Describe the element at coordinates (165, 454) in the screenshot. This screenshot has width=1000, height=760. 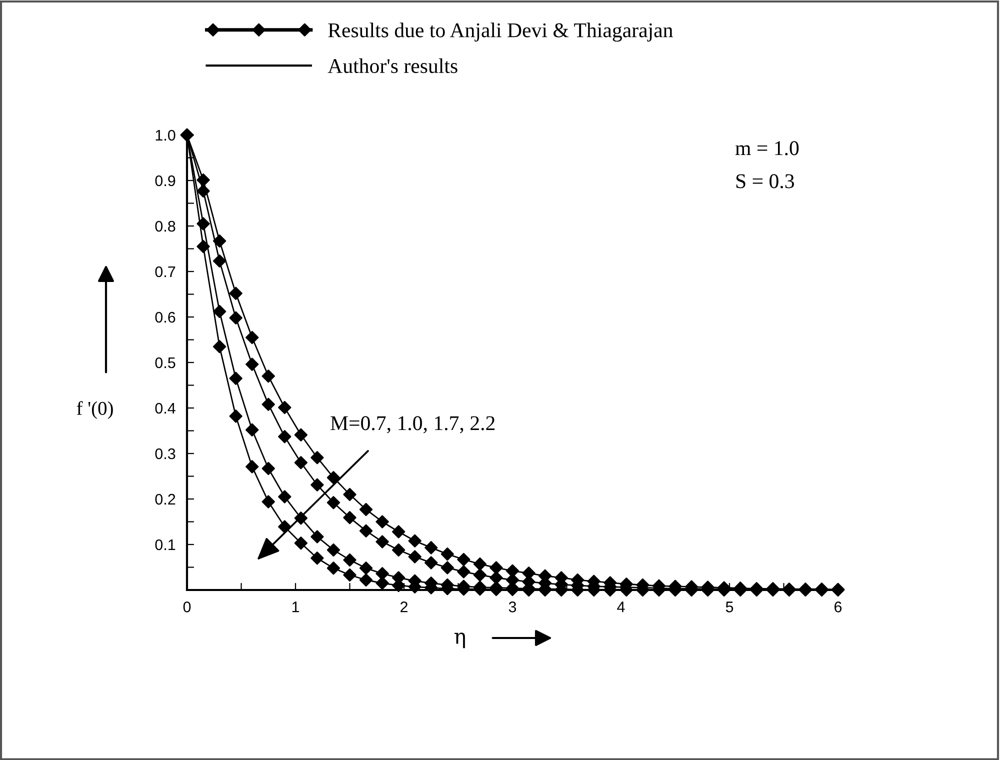
I see `y-tick-label: 0.3` at that location.